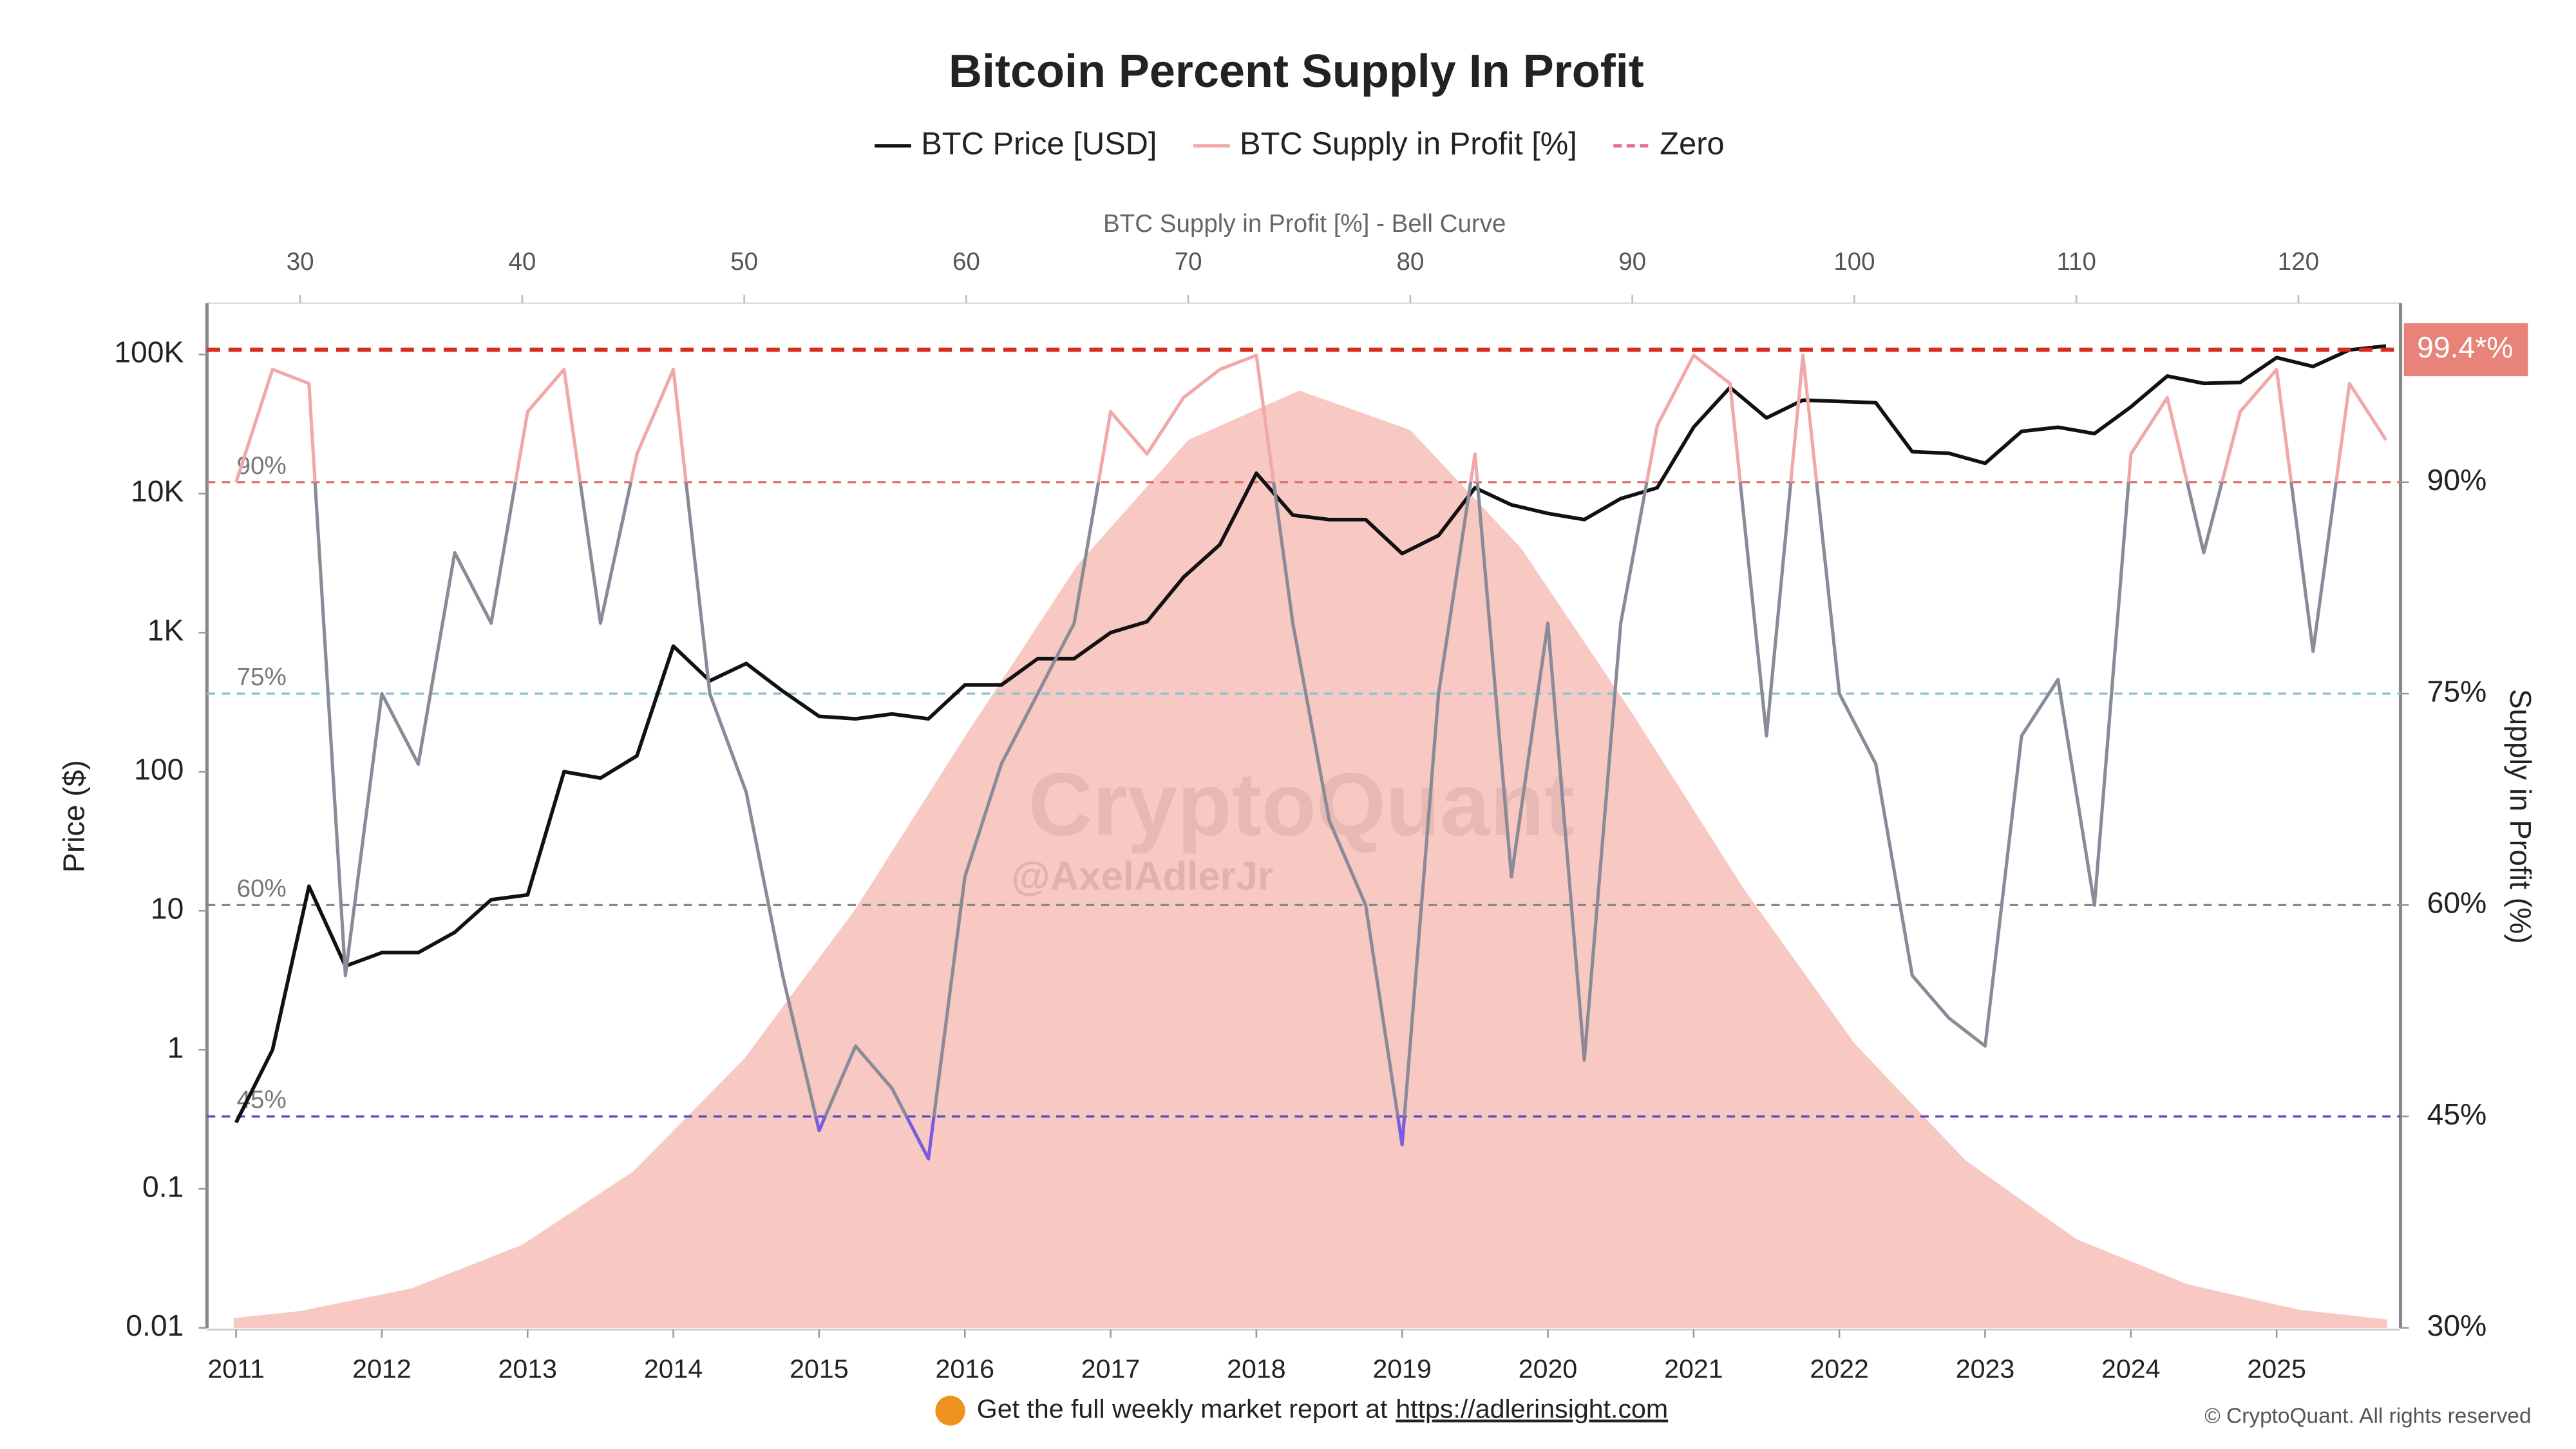 The height and width of the screenshot is (1449, 2576). I want to click on x-tick-label: 2022, so click(1839, 1369).